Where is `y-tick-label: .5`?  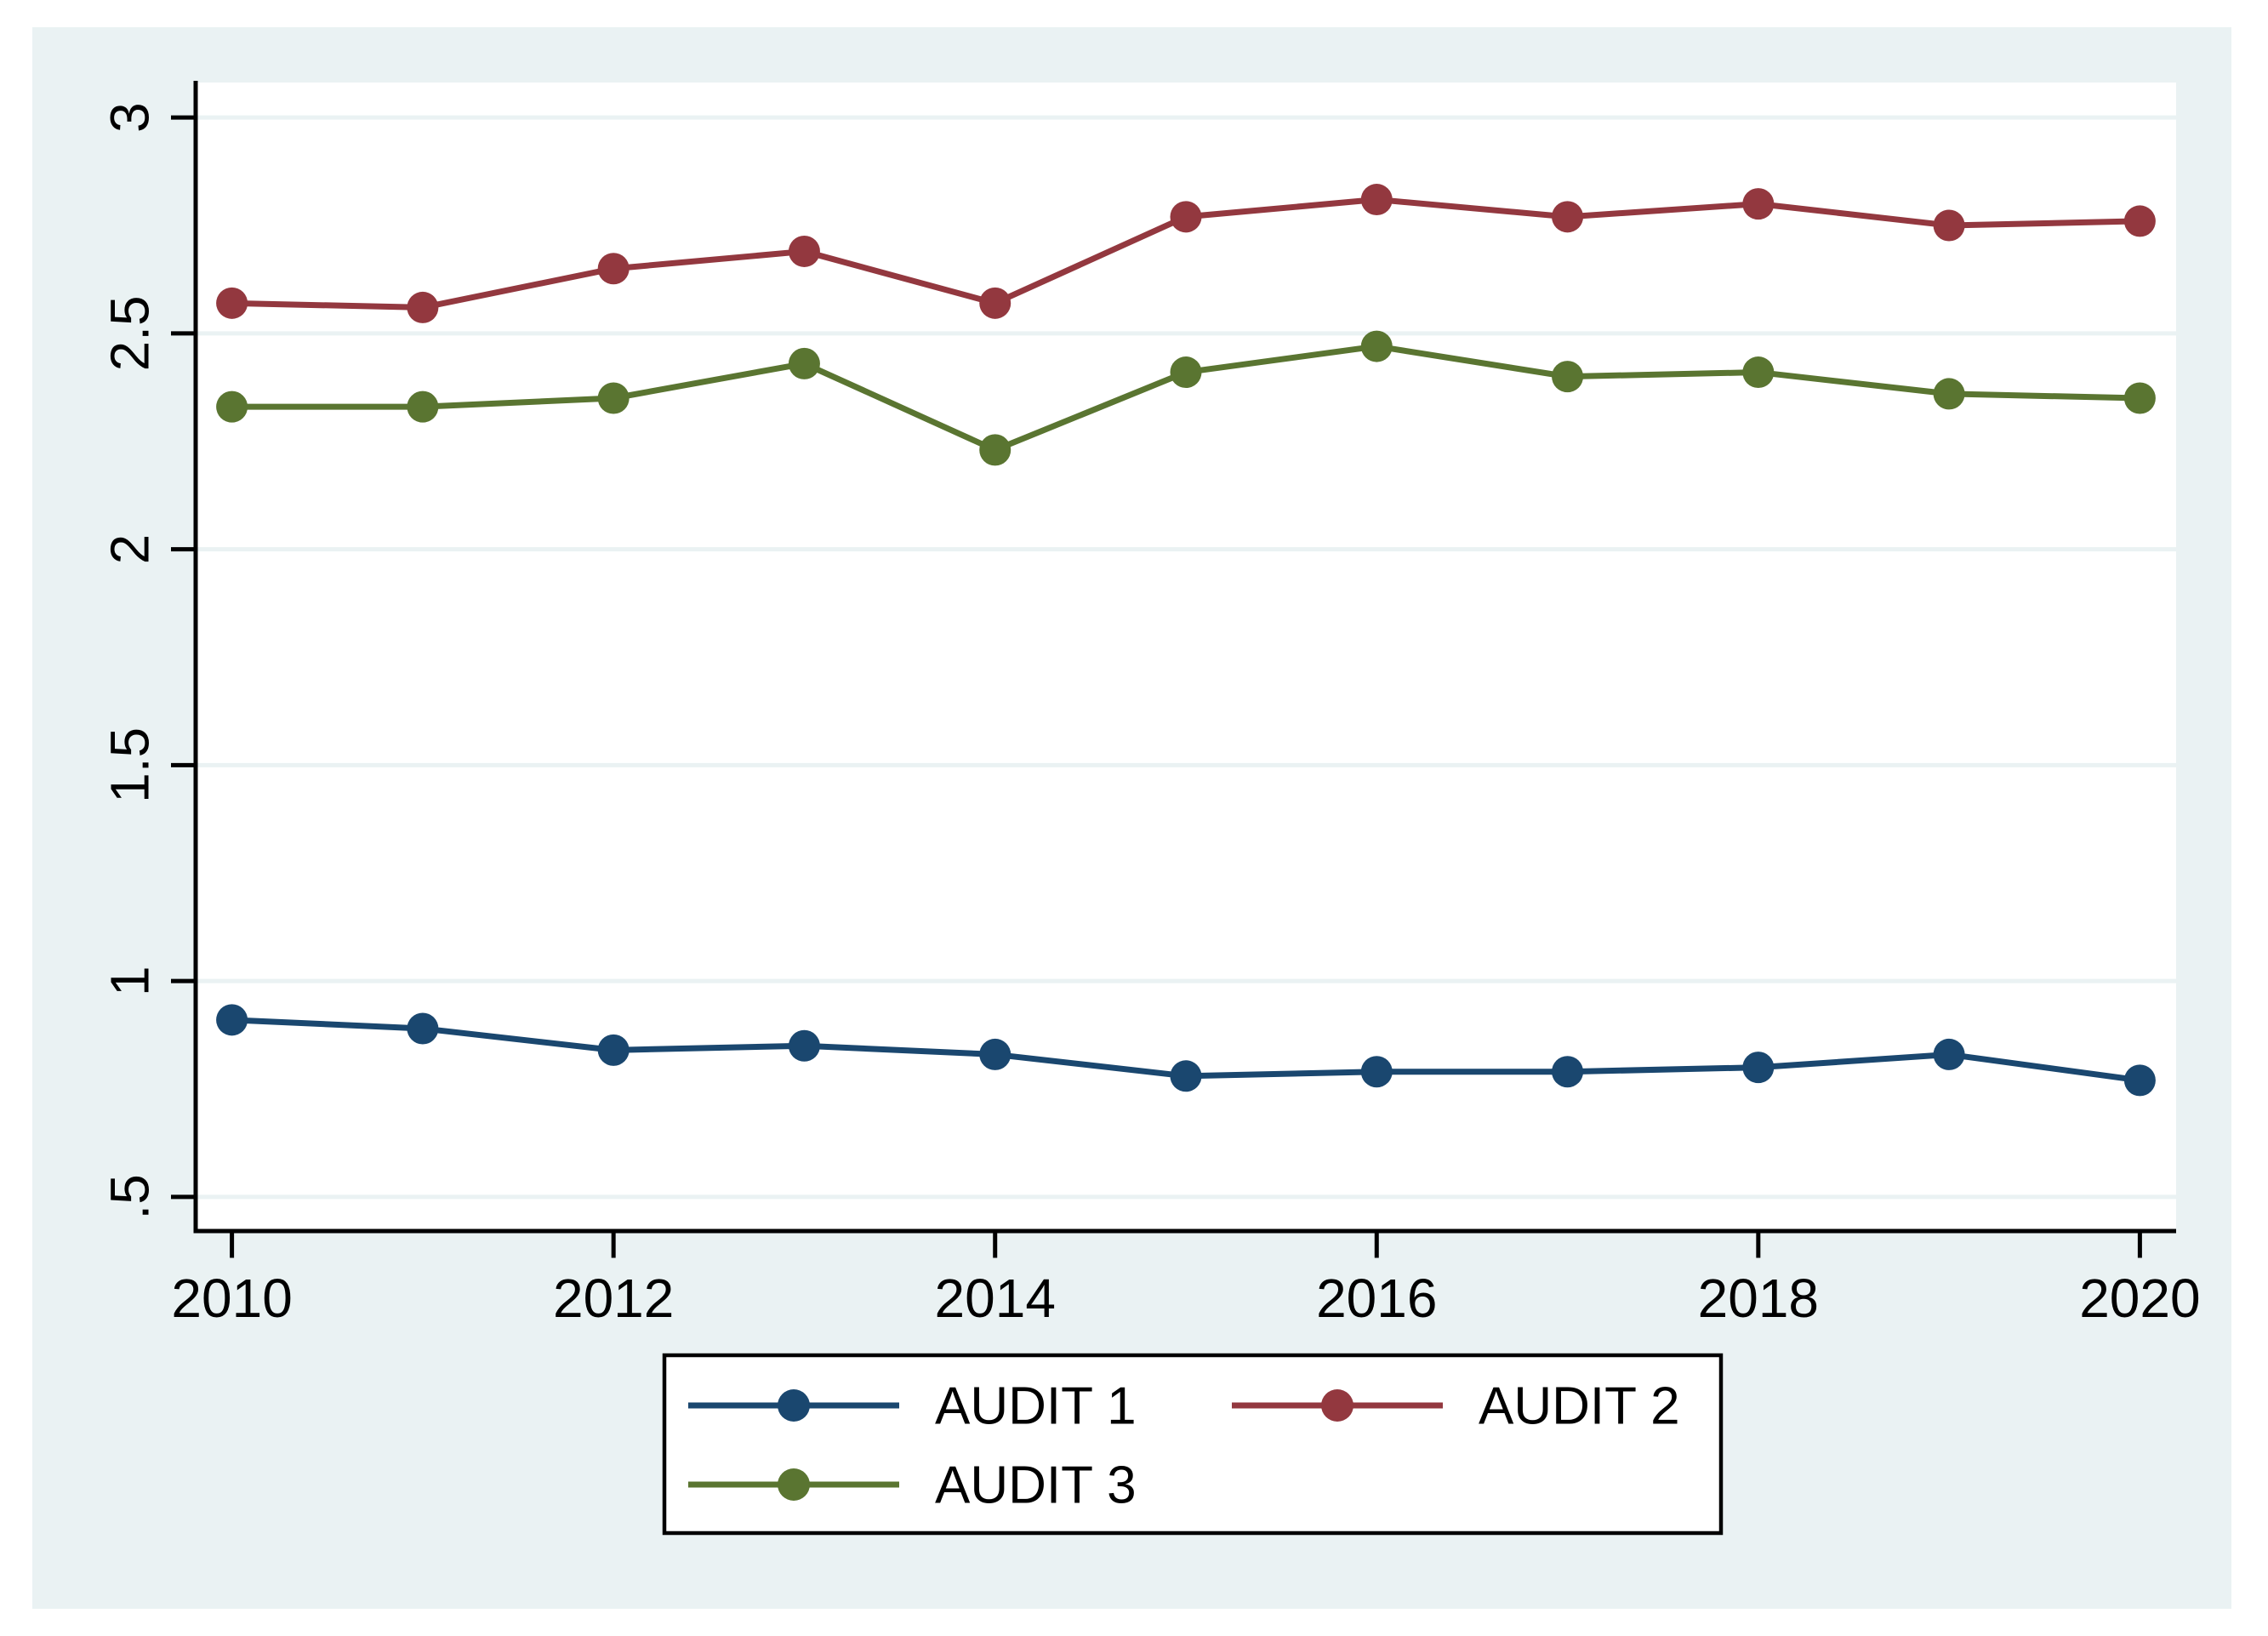 y-tick-label: .5 is located at coordinates (130, 1196).